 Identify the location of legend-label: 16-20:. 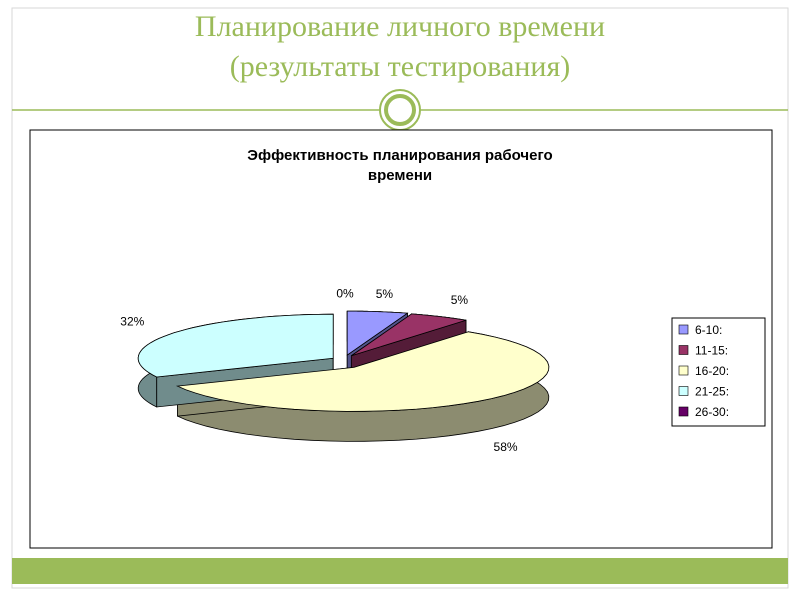
(712, 371).